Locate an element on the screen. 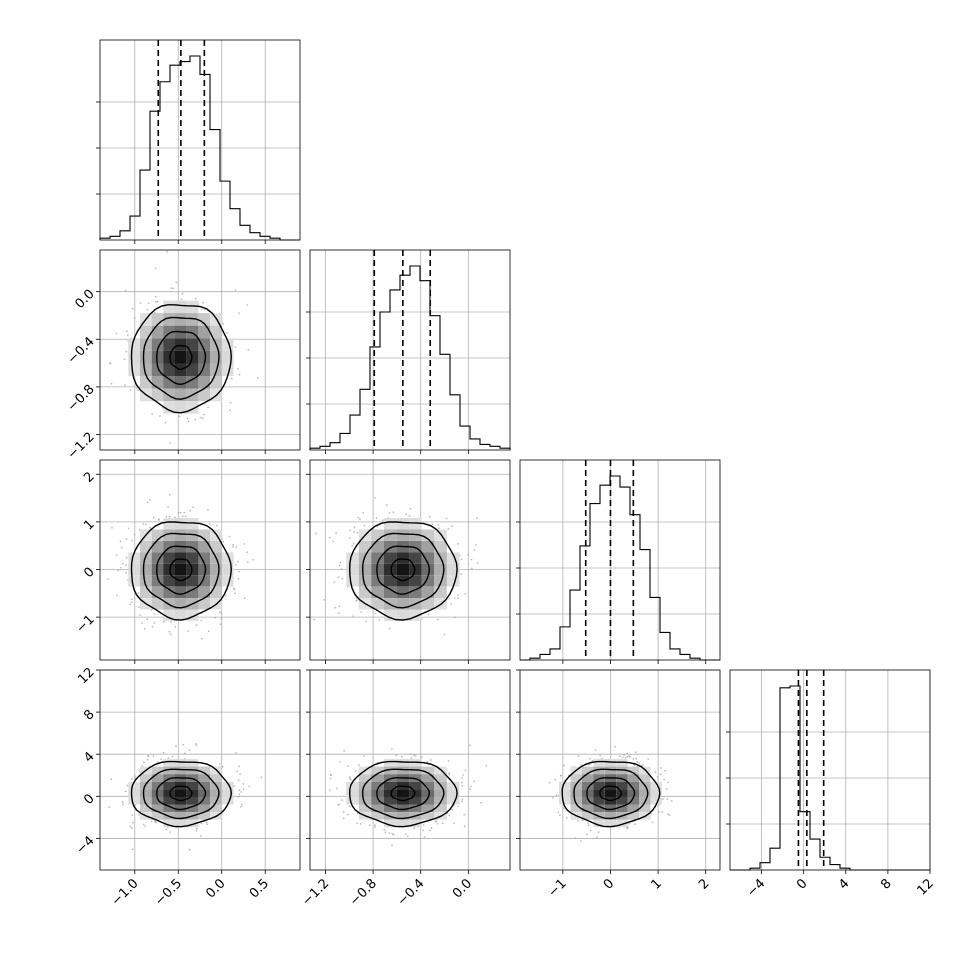  scatter-panel-1-0: −1.2 −0.8 −0.4 0.0 is located at coordinates (183, 356).